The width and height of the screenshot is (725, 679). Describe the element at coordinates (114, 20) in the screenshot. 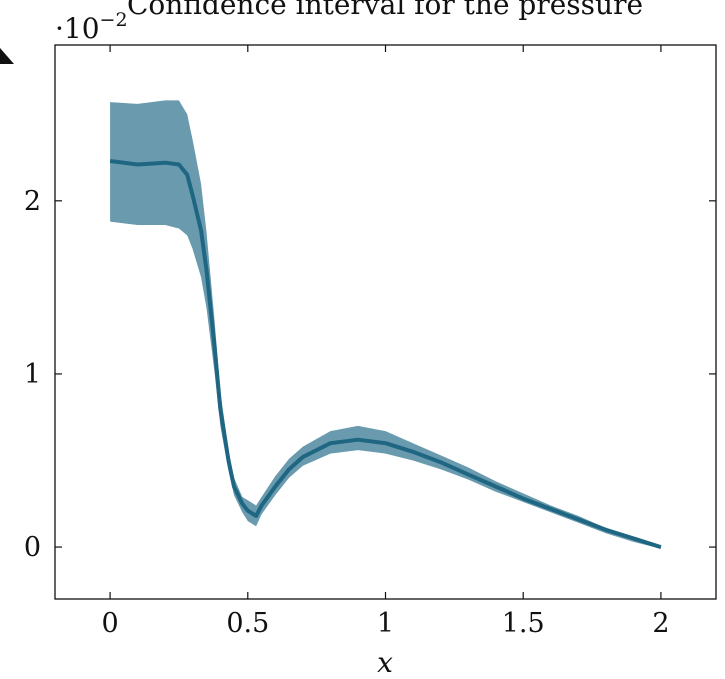

I see `y-scale-exponent: −2` at that location.